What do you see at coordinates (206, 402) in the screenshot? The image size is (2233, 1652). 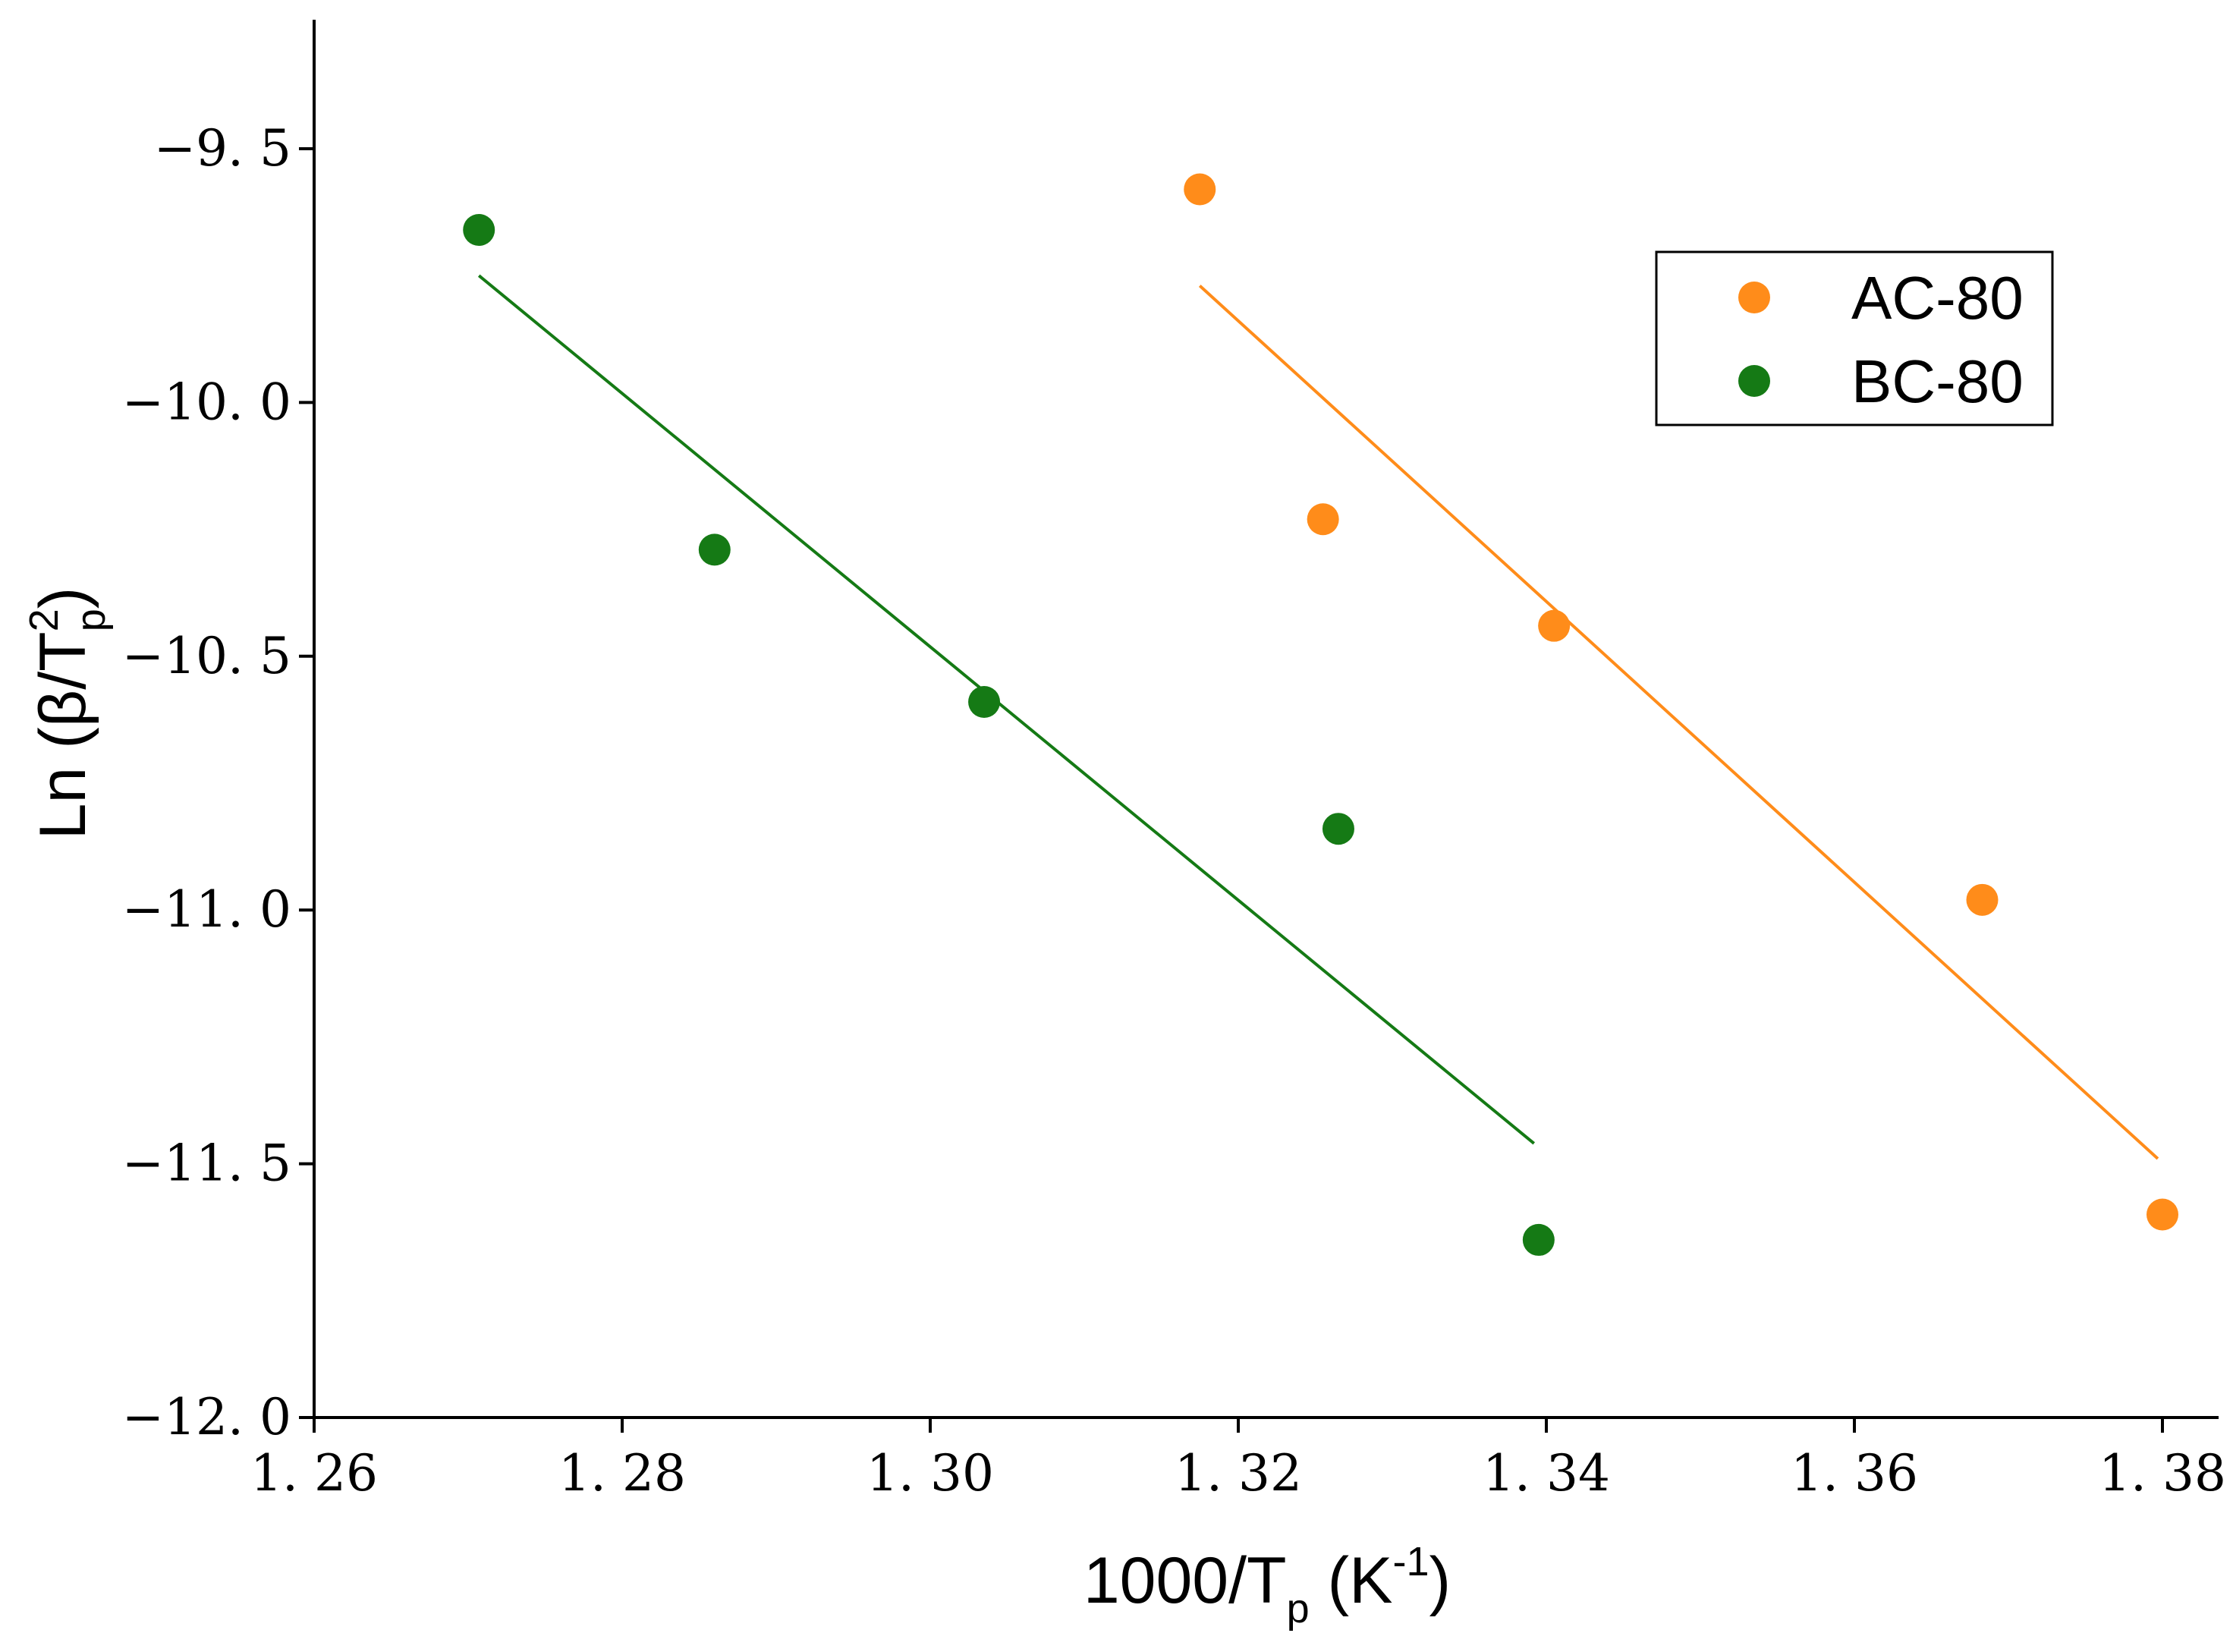 I see `y-tick-label: −10. 0` at bounding box center [206, 402].